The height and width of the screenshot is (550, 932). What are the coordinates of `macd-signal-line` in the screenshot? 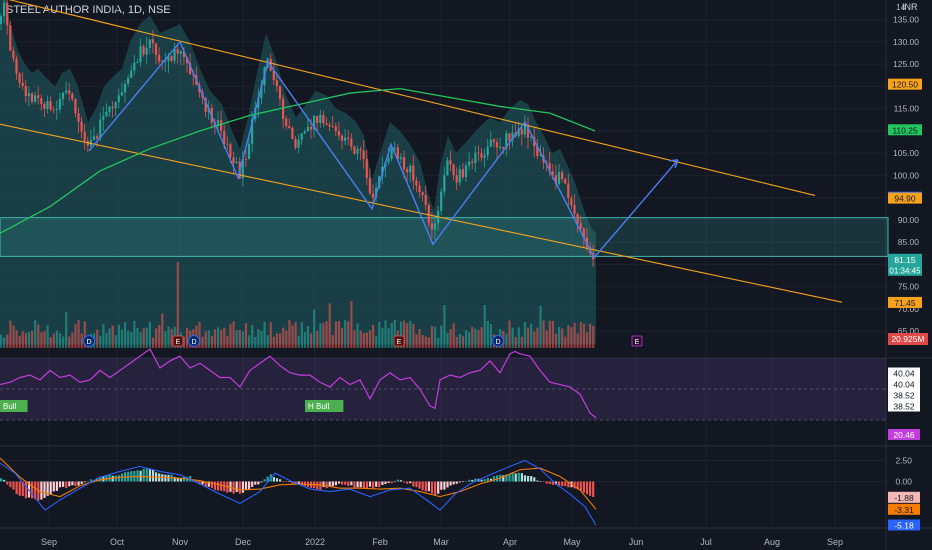 It's located at (298, 483).